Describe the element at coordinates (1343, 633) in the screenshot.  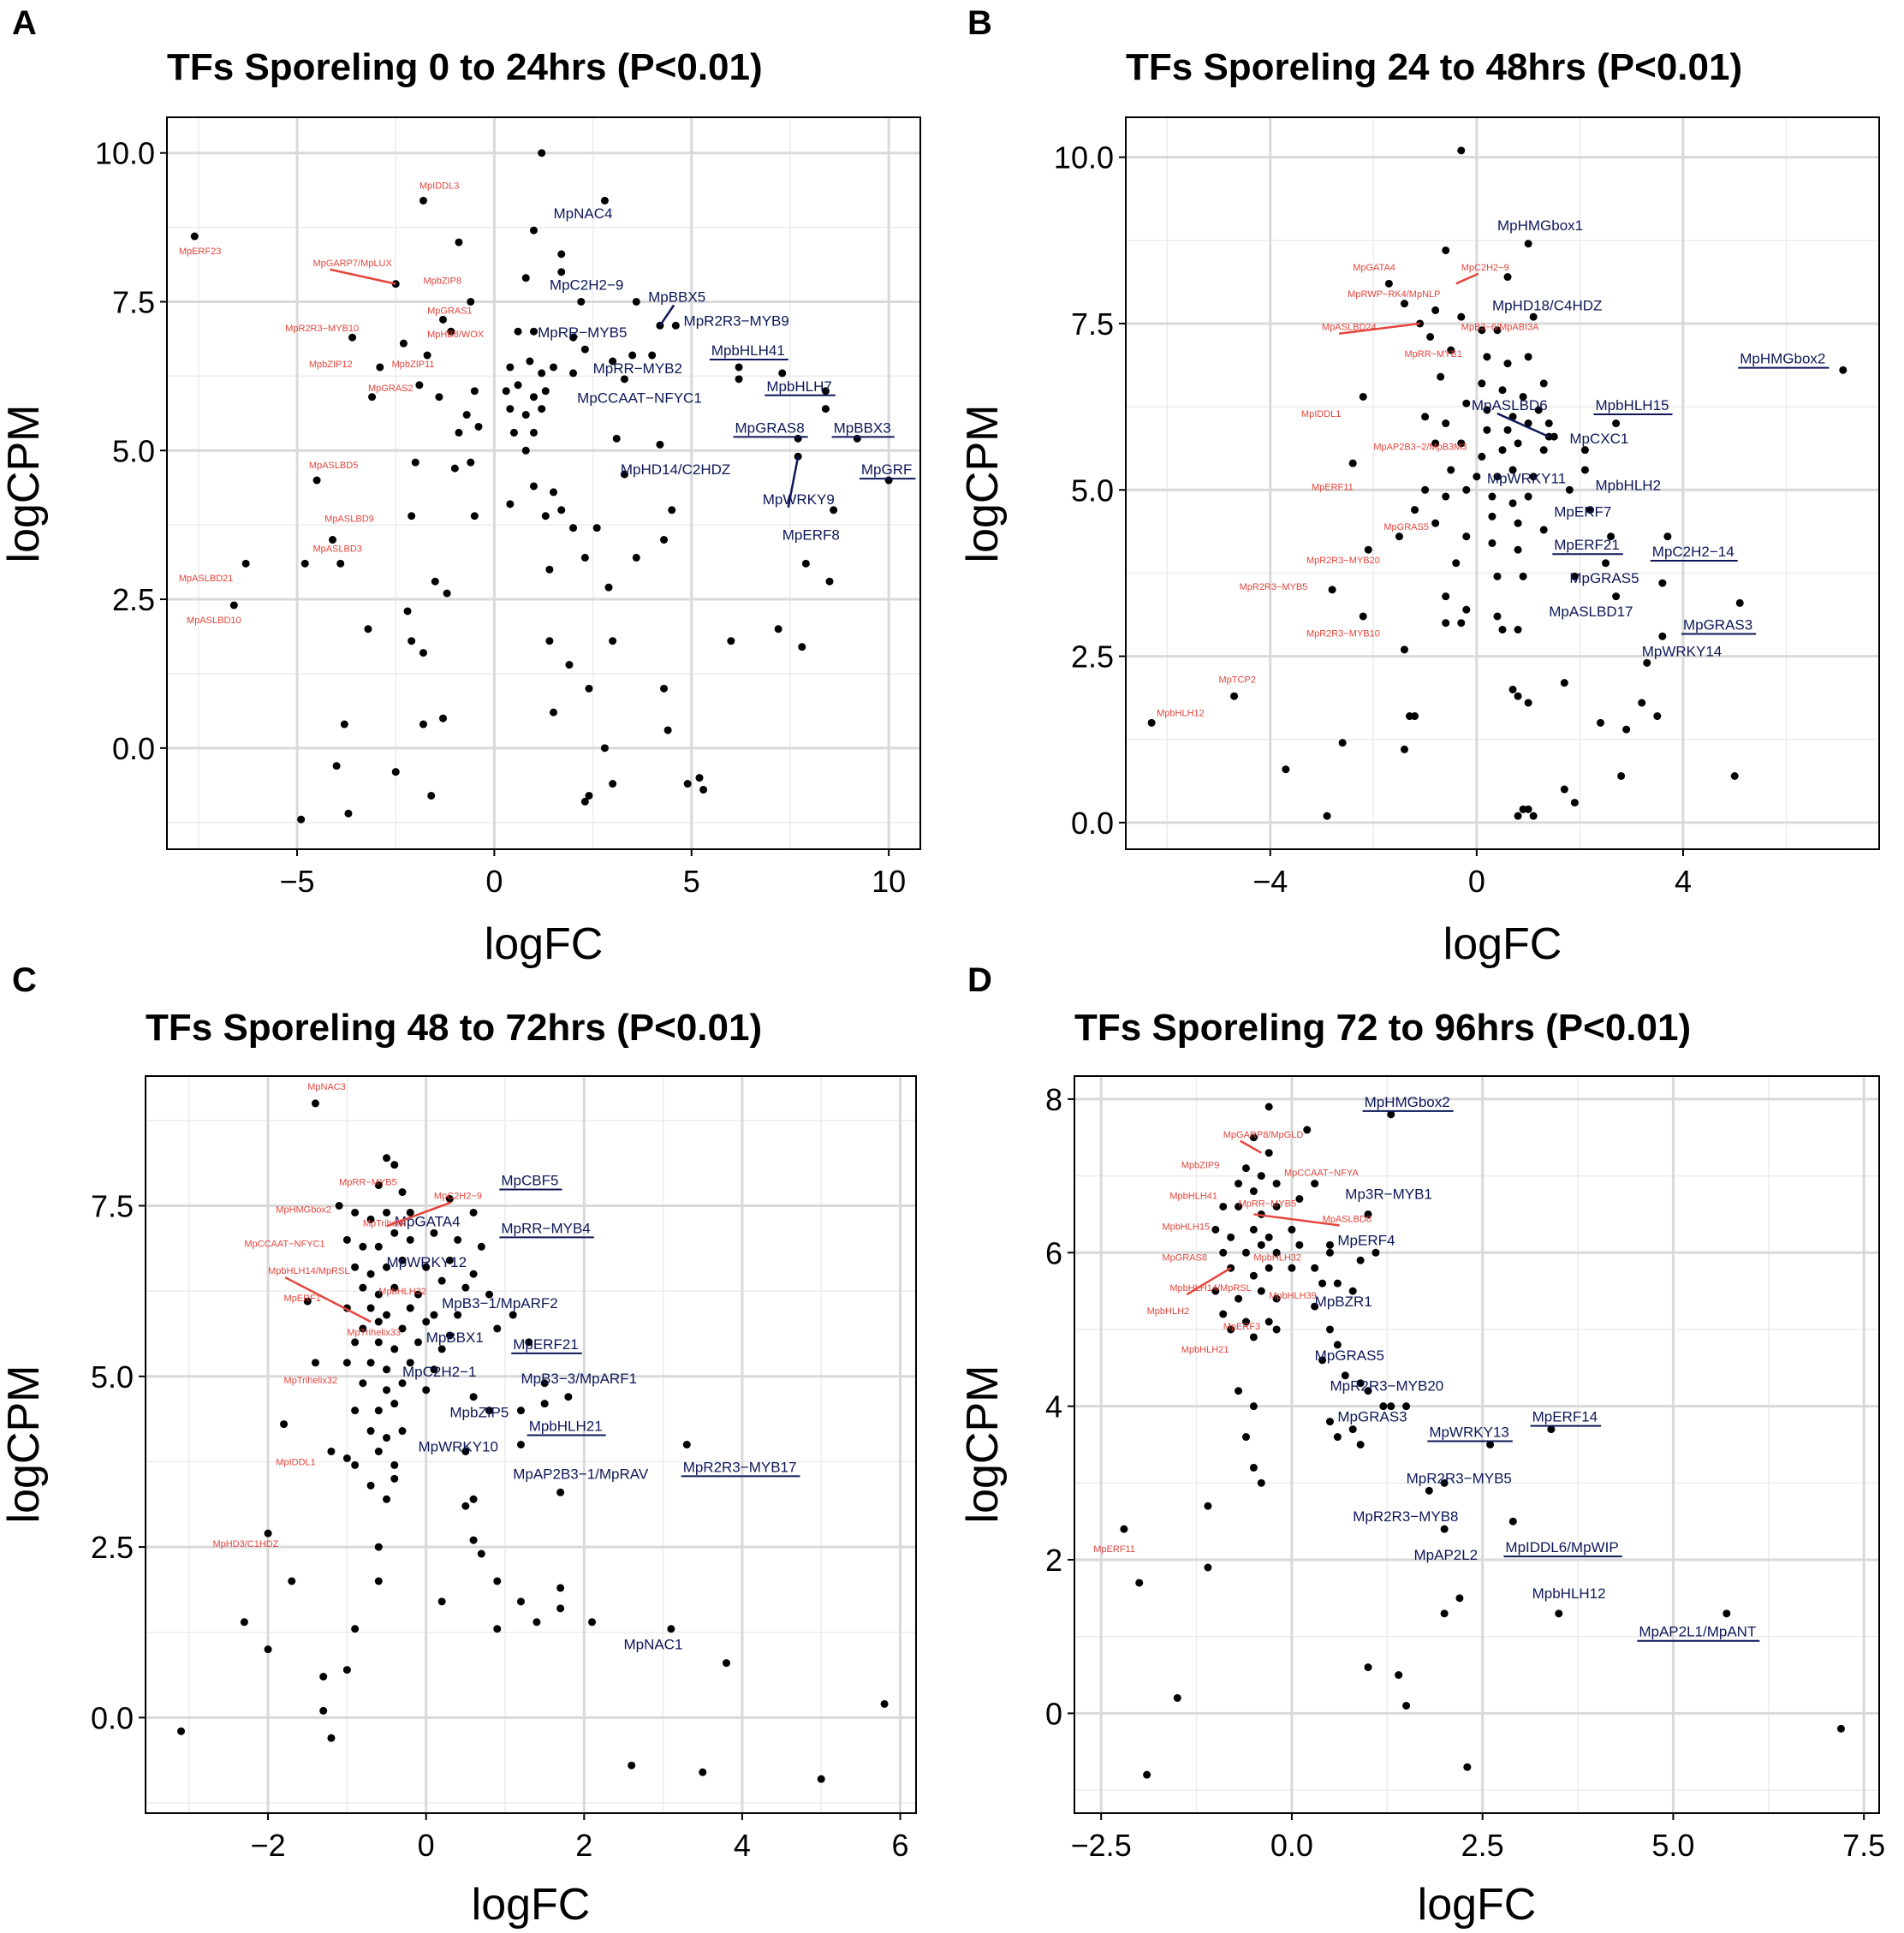
I see `gene-label: MpR2R3−MYB10` at that location.